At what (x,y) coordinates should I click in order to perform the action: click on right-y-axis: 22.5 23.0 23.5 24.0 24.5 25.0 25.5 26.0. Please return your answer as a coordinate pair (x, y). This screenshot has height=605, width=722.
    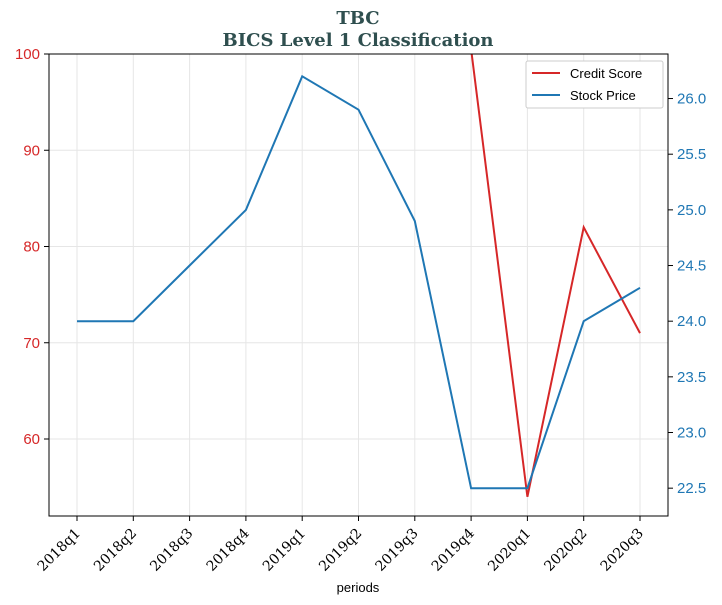
    Looking at the image, I should click on (687, 294).